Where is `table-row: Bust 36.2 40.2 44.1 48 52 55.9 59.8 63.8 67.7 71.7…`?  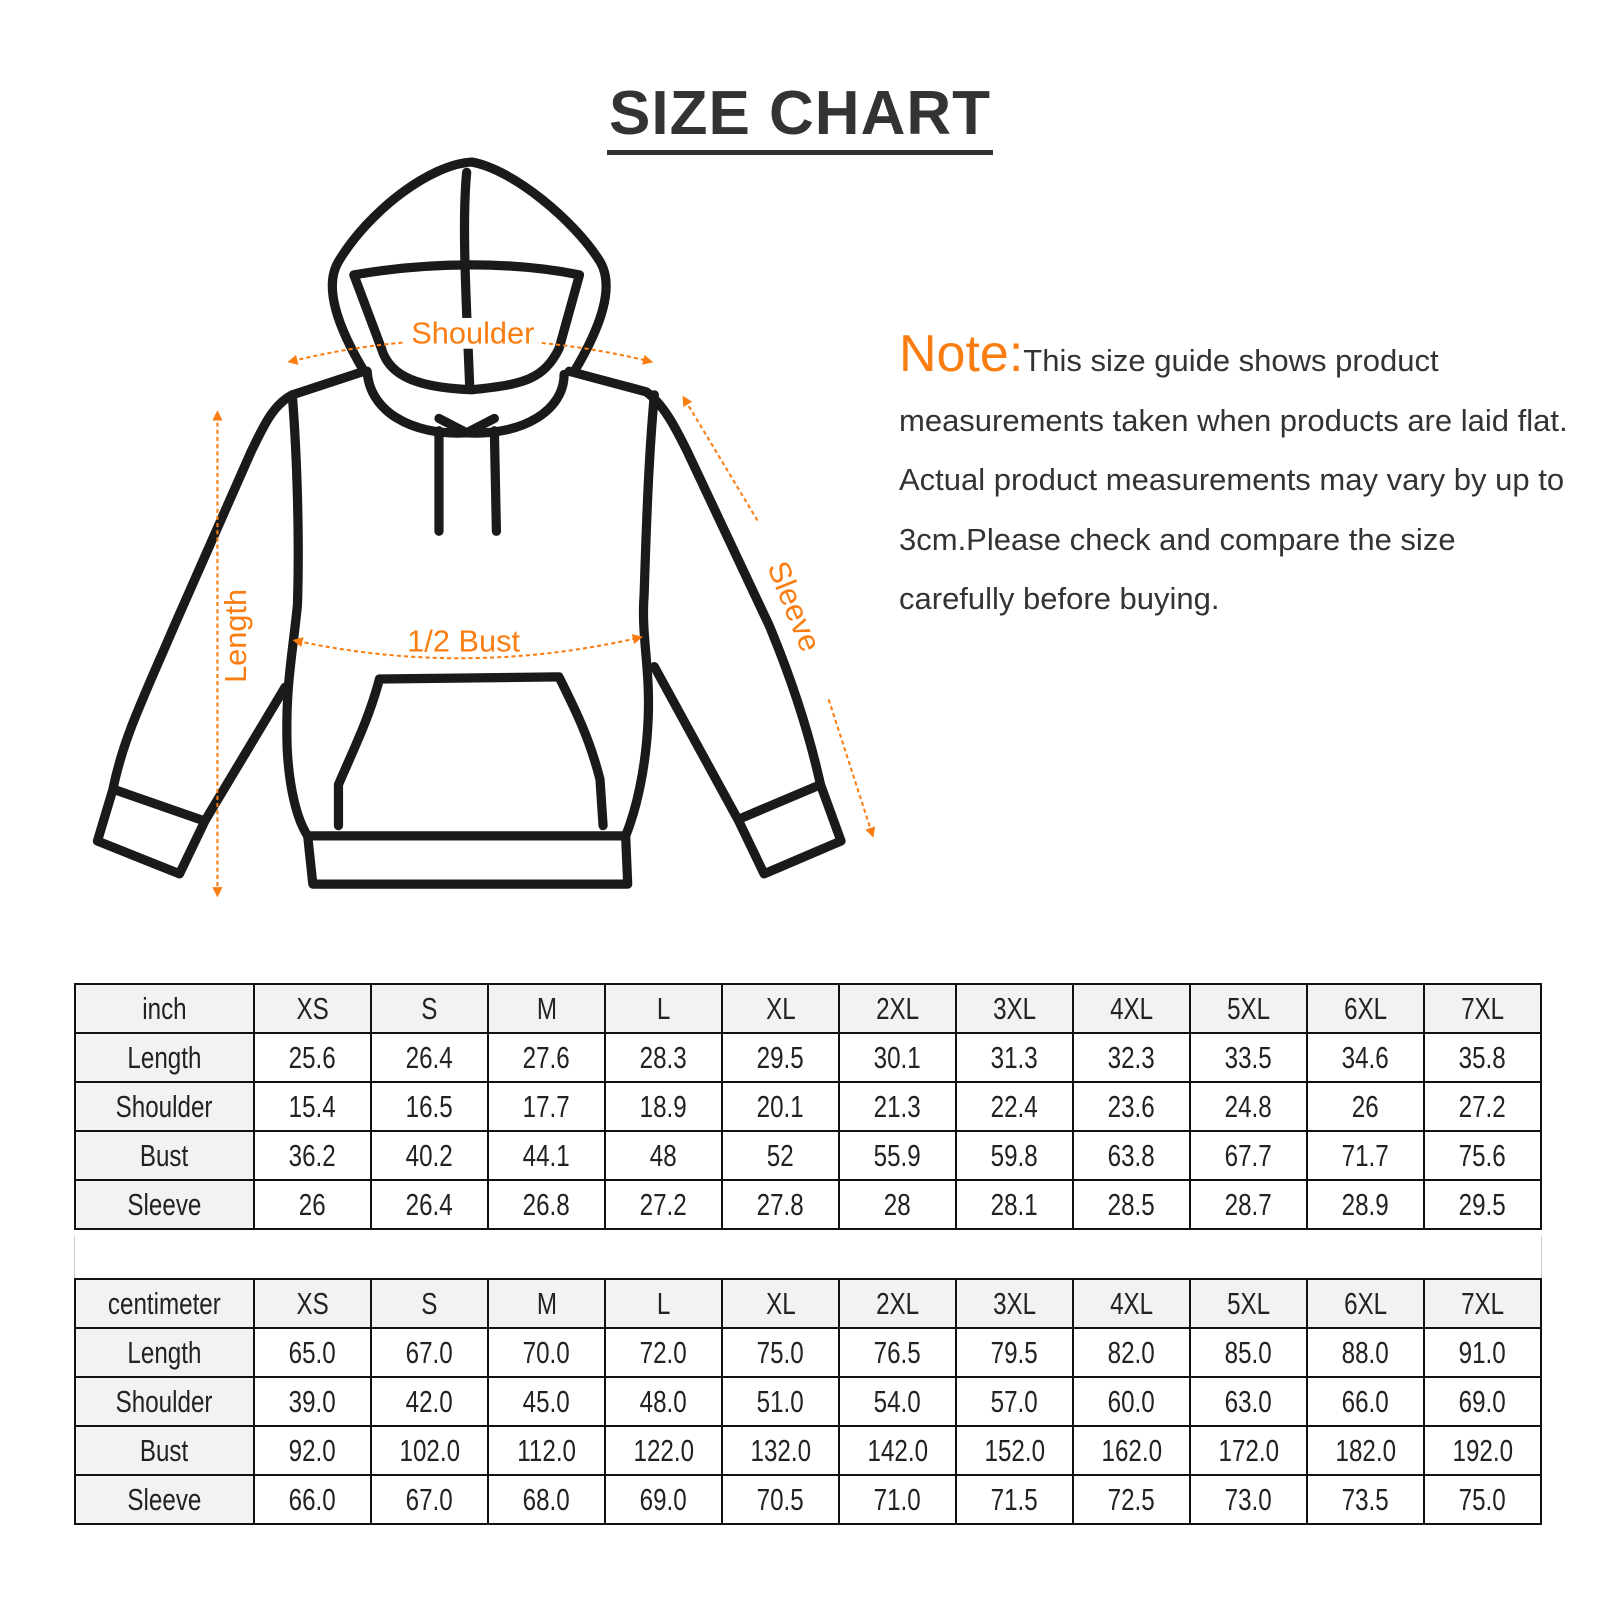 table-row: Bust 36.2 40.2 44.1 48 52 55.9 59.8 63.8 67.7 71.7… is located at coordinates (808, 1155).